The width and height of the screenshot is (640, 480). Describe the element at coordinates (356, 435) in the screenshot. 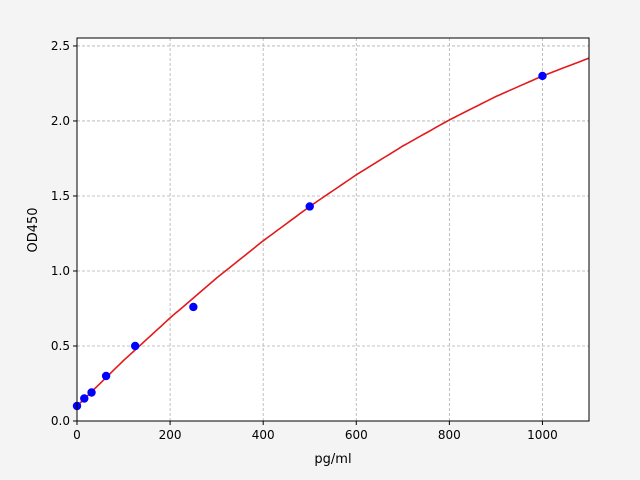

I see `x-tick-label: 600` at that location.